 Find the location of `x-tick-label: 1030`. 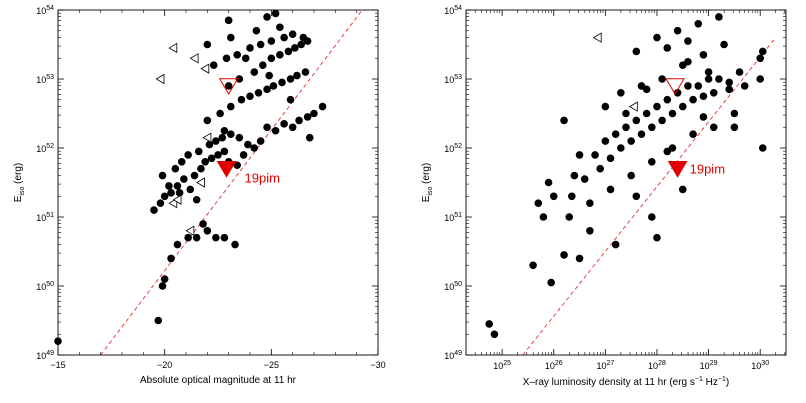

x-tick-label: 1030 is located at coordinates (760, 365).